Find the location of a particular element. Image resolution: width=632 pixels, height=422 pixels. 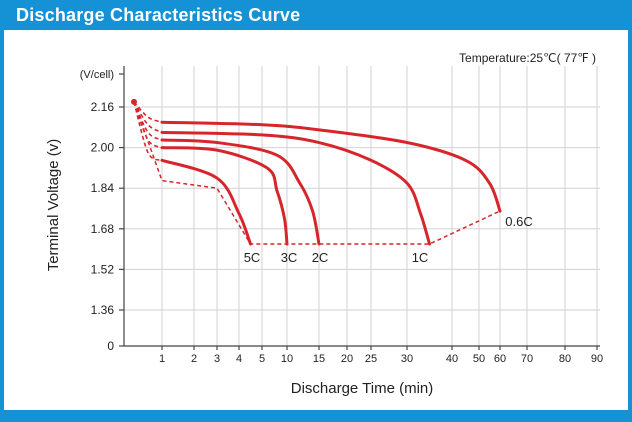

x-tick-label: 1 is located at coordinates (162, 359).